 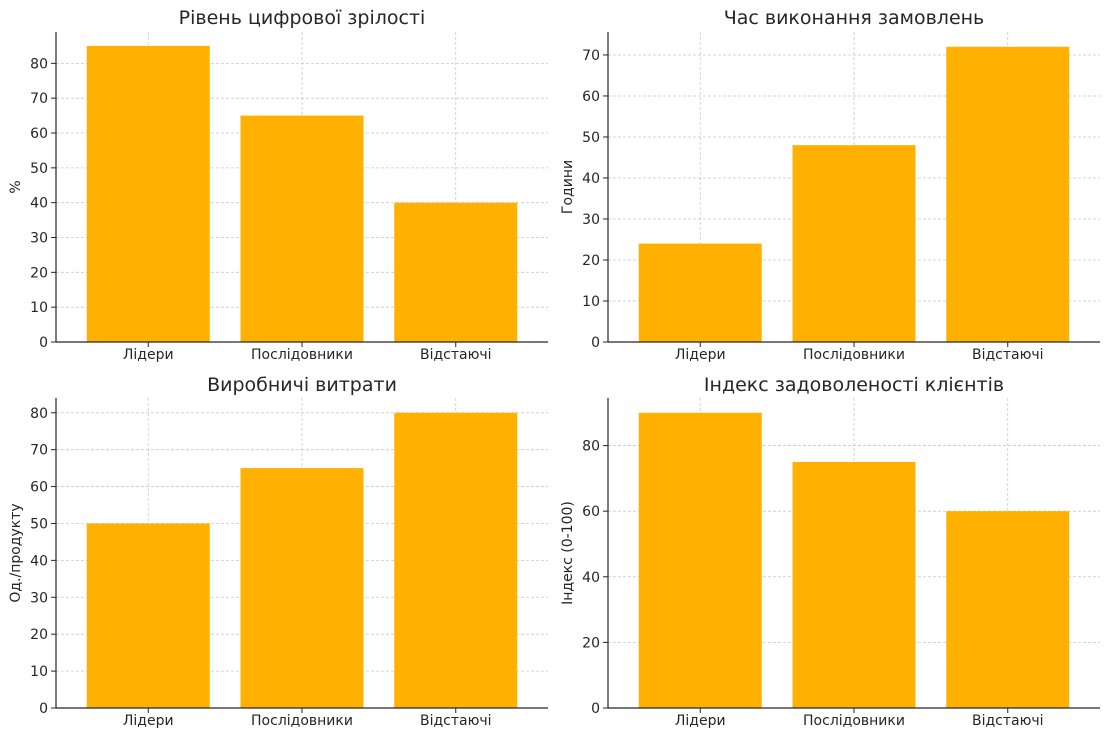 What do you see at coordinates (16, 552) in the screenshot?
I see `y-axis-label: Од./продукту` at bounding box center [16, 552].